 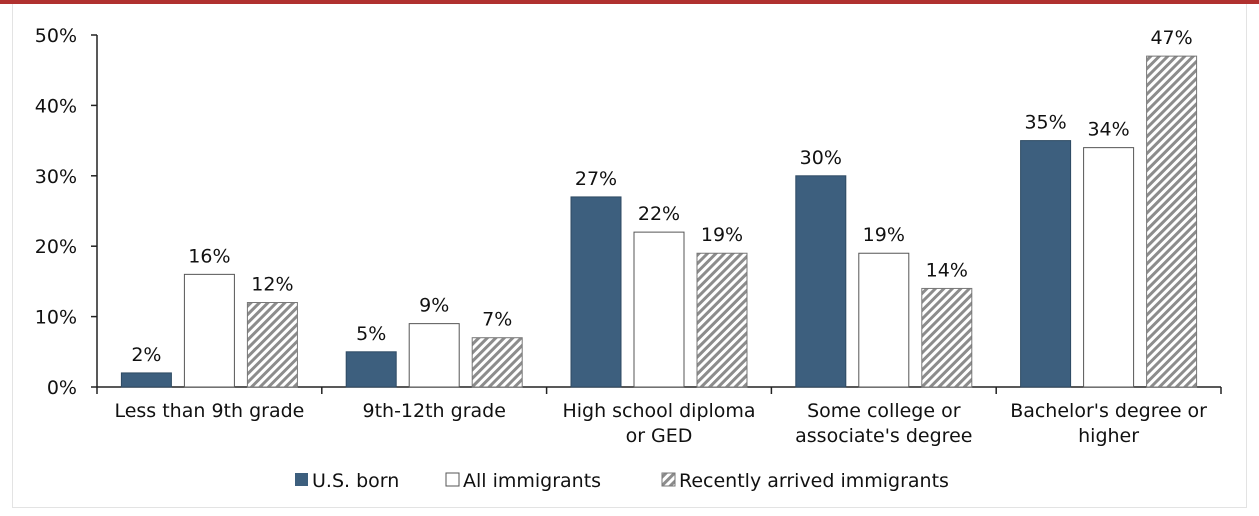 I want to click on data-label: 7%, so click(x=497, y=320).